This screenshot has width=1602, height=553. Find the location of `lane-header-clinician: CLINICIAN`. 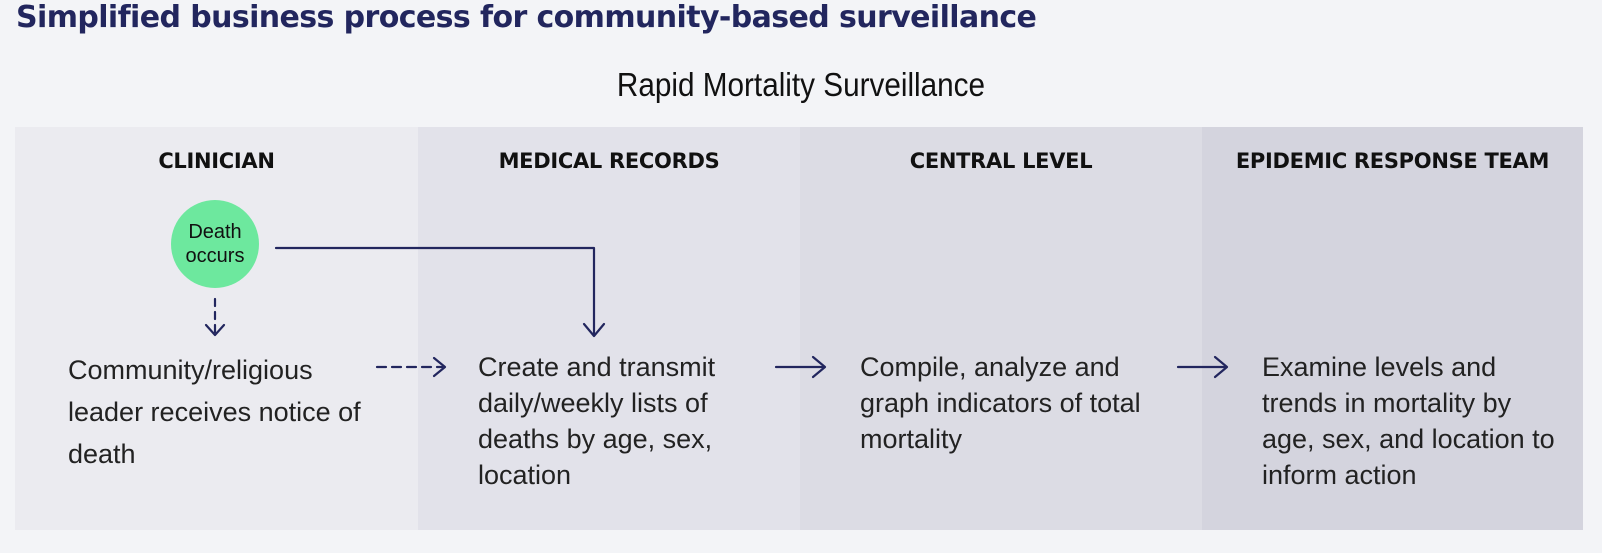

lane-header-clinician: CLINICIAN is located at coordinates (216, 161).